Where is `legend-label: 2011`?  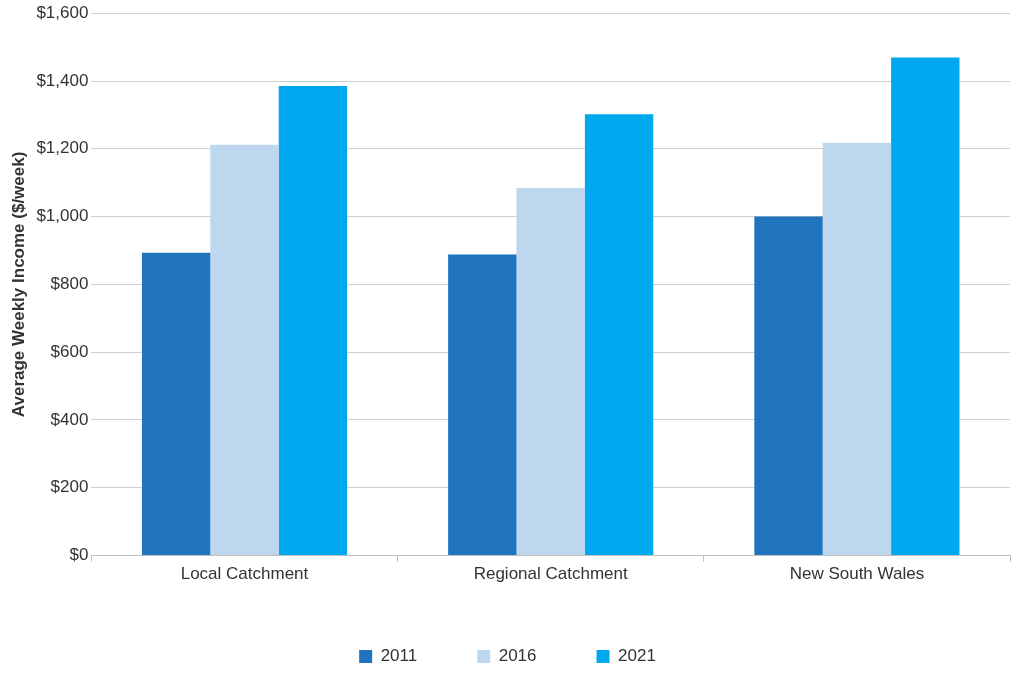
legend-label: 2011 is located at coordinates (399, 656).